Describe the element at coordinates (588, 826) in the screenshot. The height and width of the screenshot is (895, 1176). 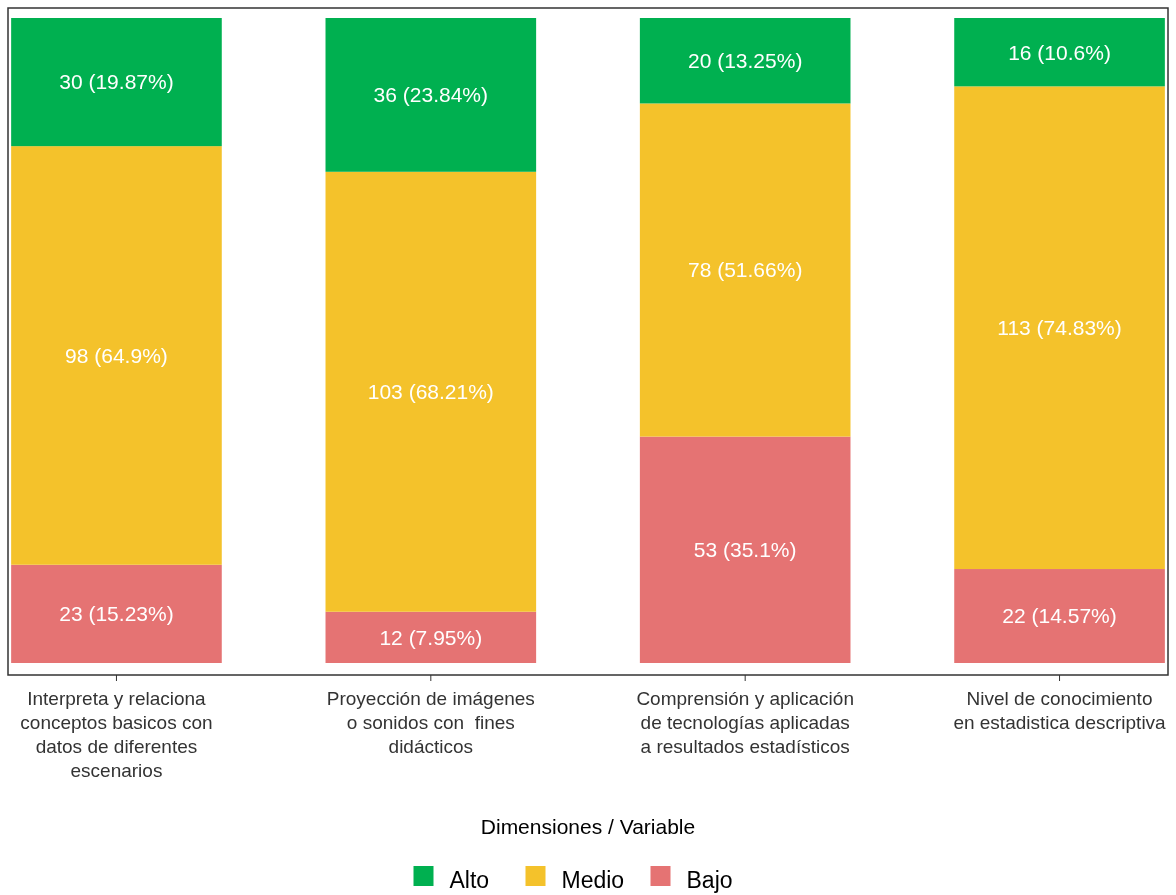
I see `x-axis-title: Dimensiones / Variable` at that location.